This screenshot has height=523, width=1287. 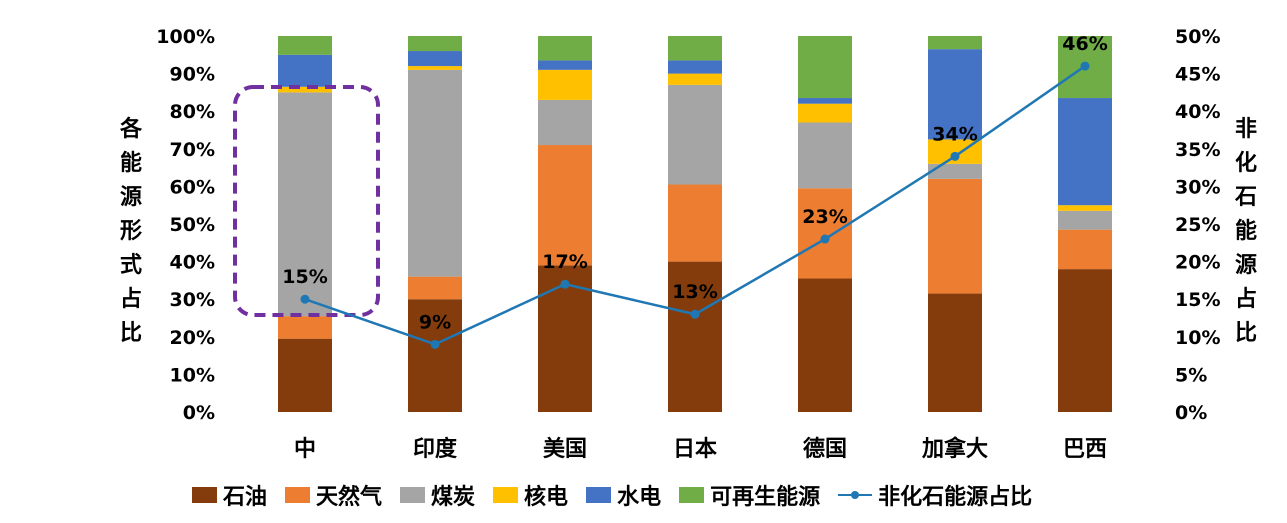 What do you see at coordinates (199, 413) in the screenshot?
I see `y-left-tick-label: 0%` at bounding box center [199, 413].